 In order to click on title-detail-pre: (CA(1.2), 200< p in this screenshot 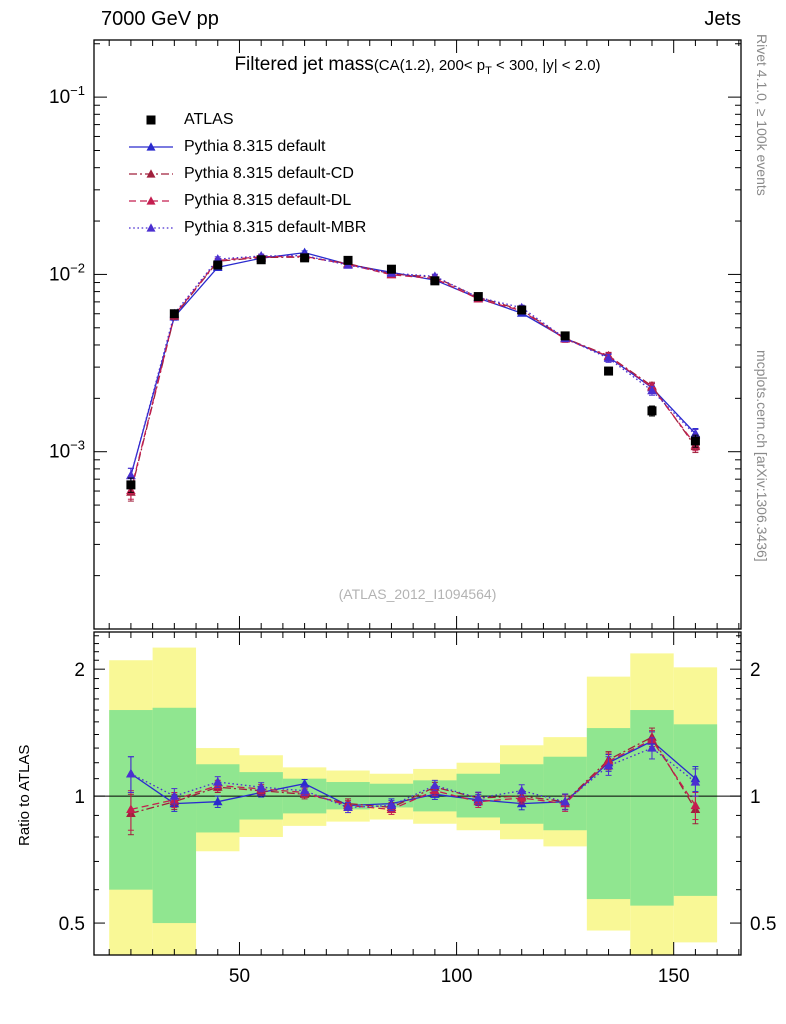, I will do `click(429, 65)`.